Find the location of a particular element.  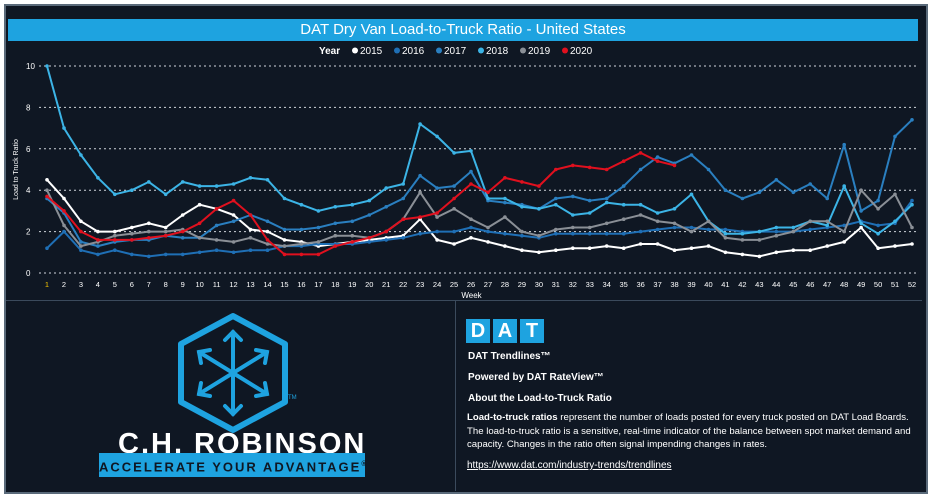

x-tick-label: 39 is located at coordinates (691, 284).